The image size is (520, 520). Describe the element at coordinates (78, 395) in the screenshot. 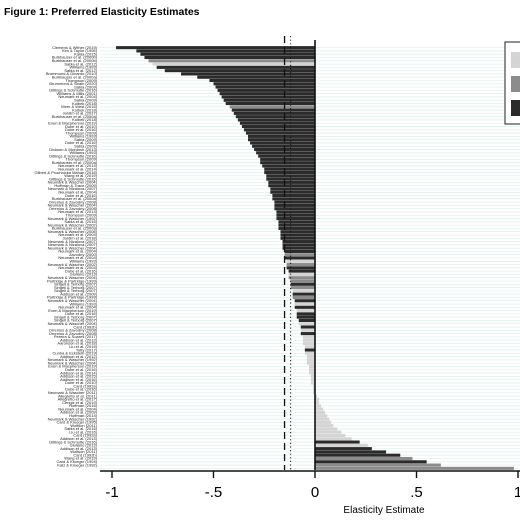

I see `study-label: Allegretto et al. (2011)` at that location.